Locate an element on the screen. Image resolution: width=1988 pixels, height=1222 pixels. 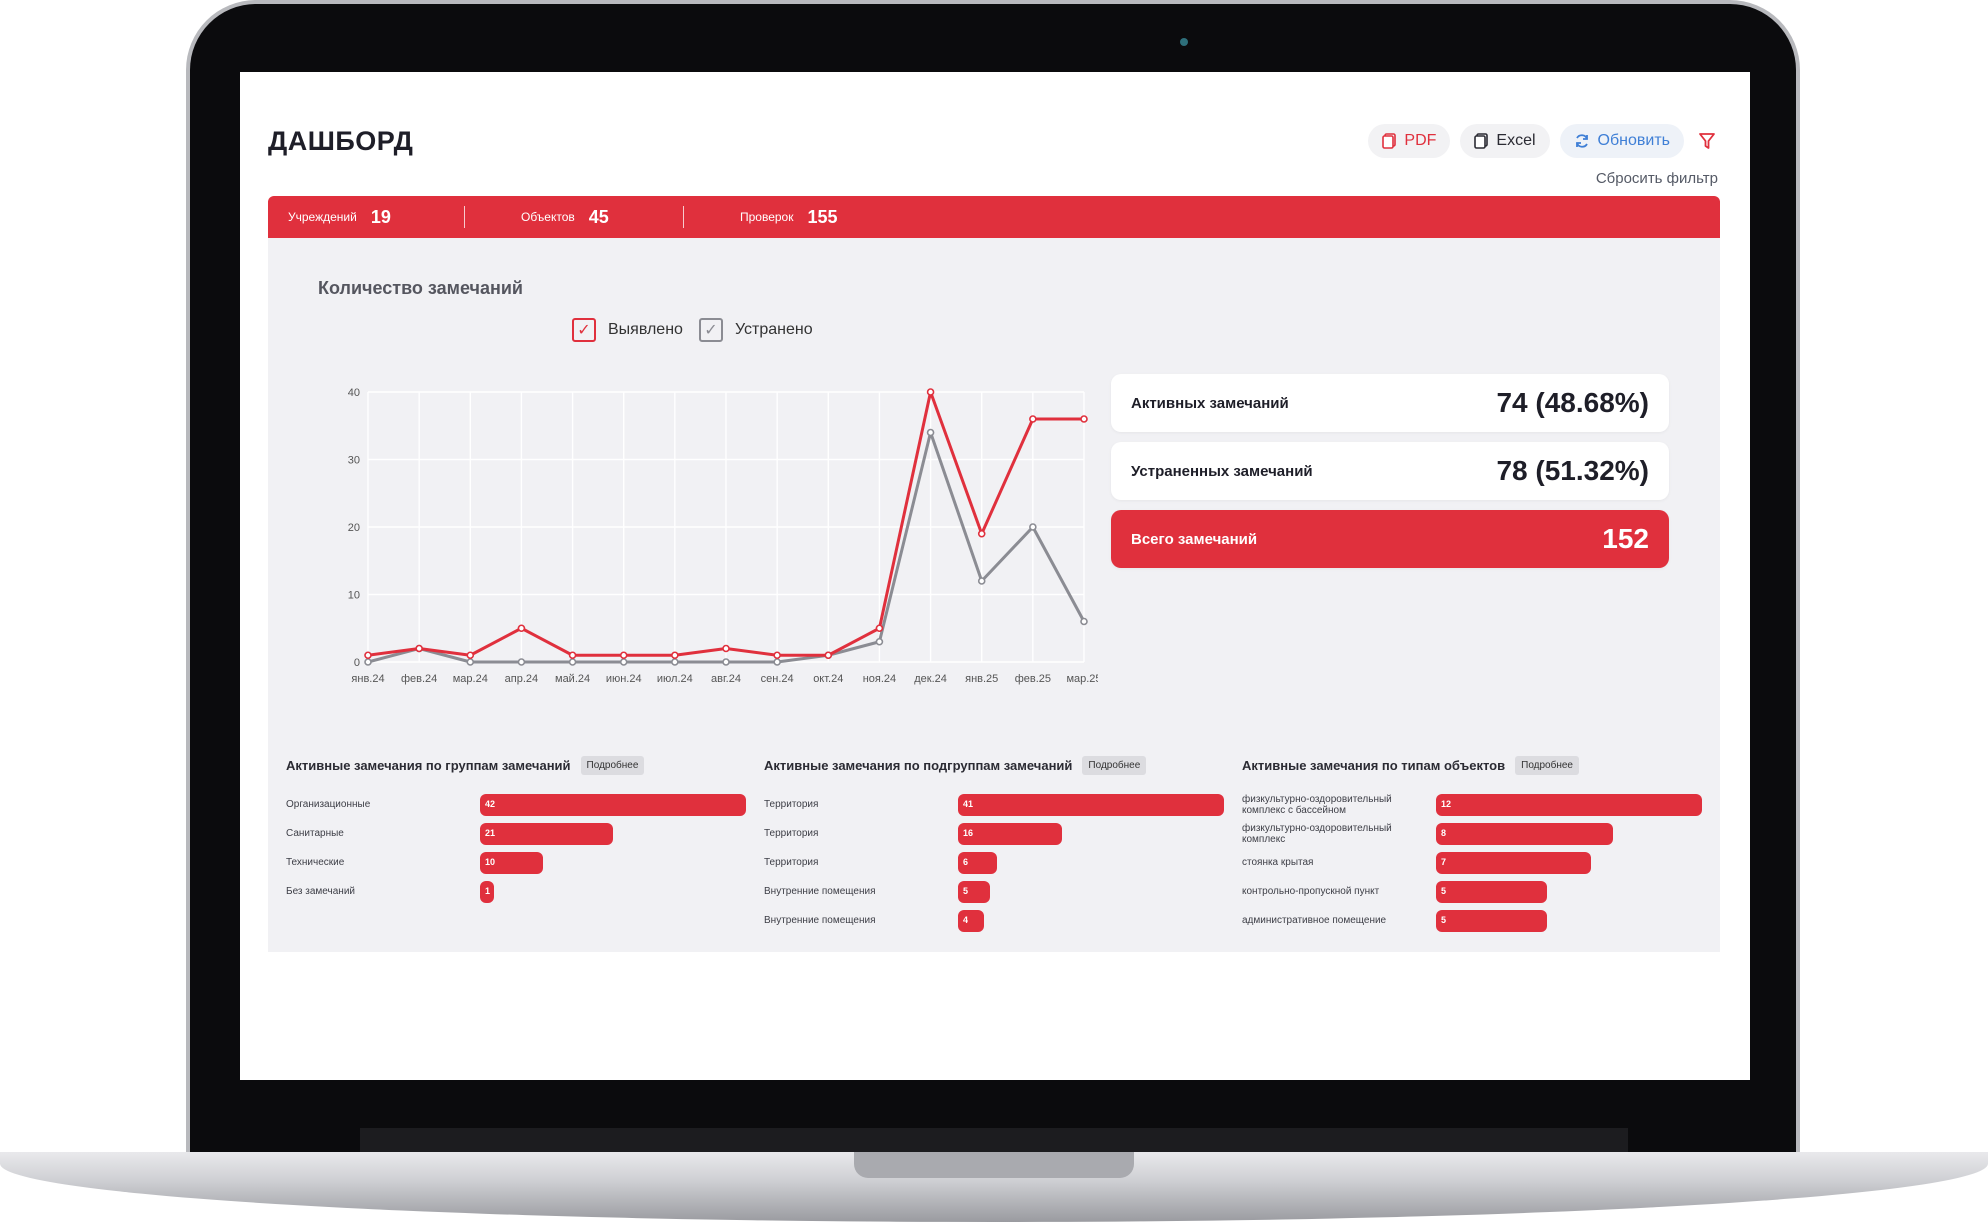
bar-value: 42 is located at coordinates (490, 803).